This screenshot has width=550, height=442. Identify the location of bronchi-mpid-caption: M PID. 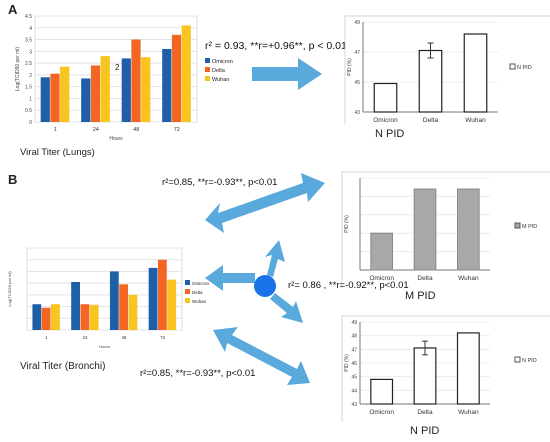
(420, 296).